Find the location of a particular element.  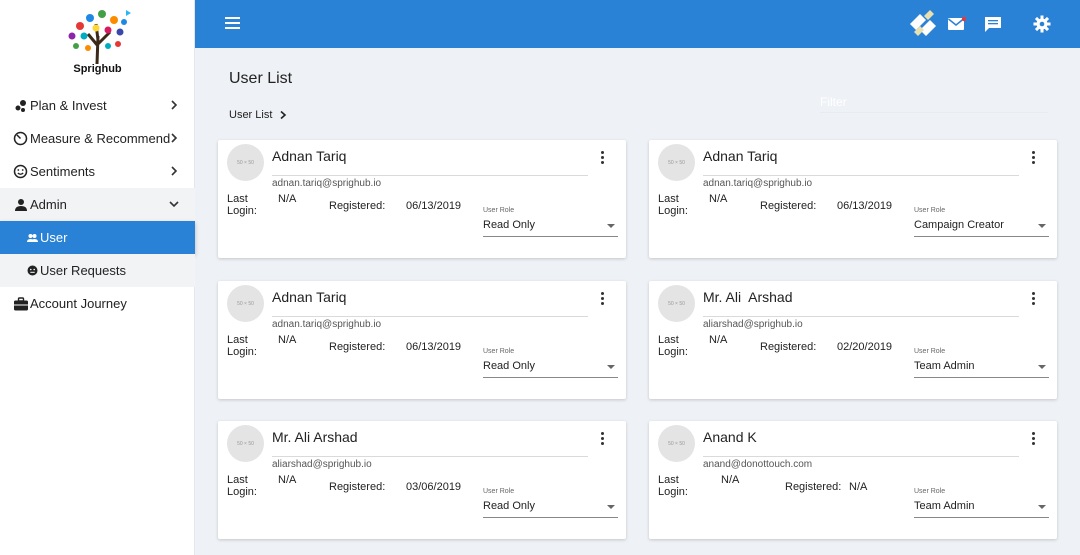

sidebar-item-admin: Admin is located at coordinates (97, 204).